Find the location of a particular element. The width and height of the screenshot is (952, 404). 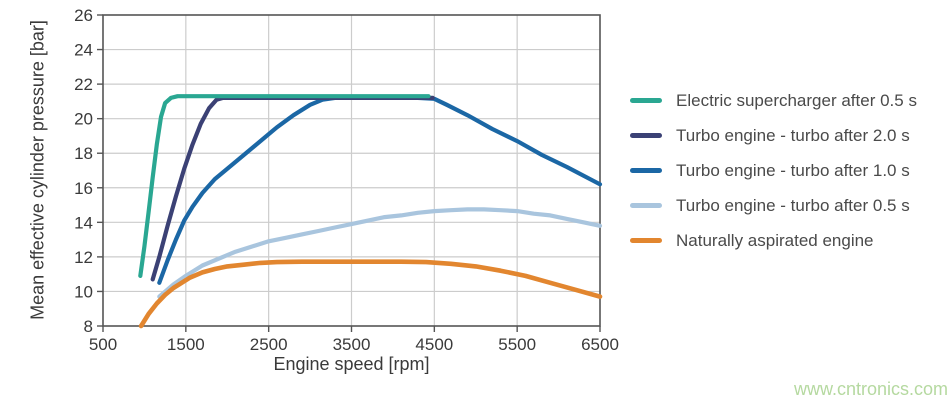

series-turbo-0-5s is located at coordinates (380, 253).